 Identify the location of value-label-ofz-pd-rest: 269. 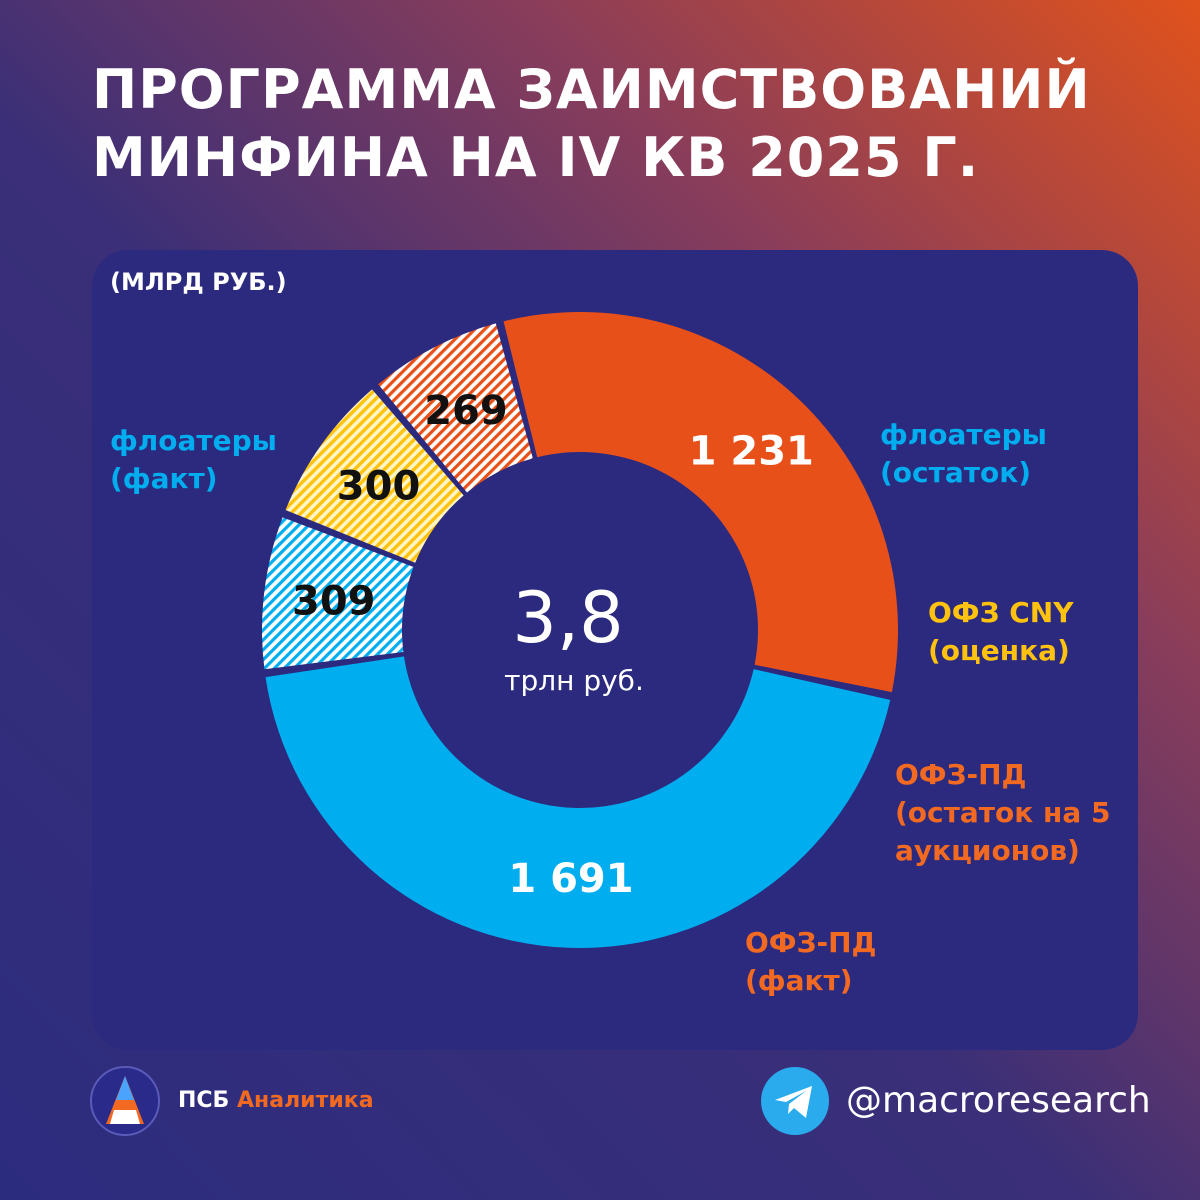
(466, 411).